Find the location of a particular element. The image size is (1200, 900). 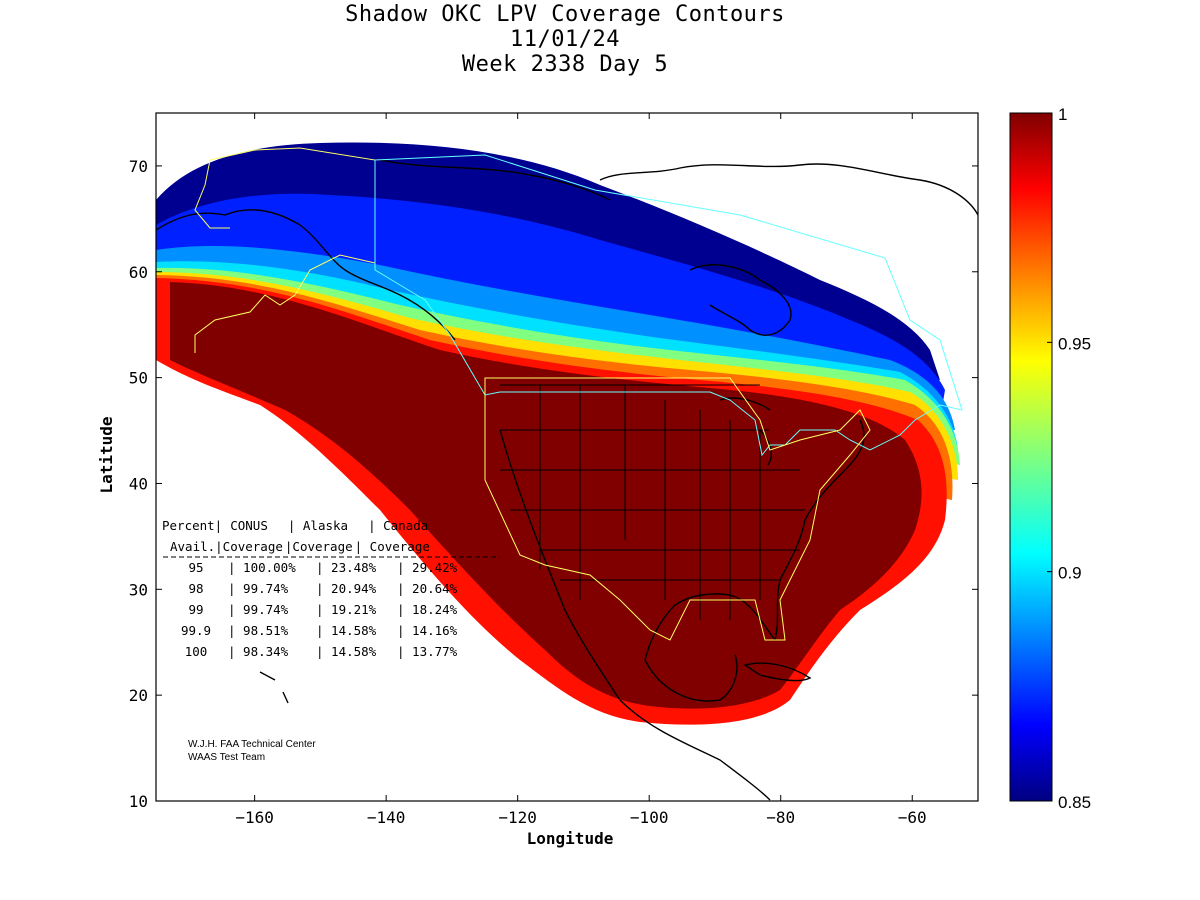

gulf-coast is located at coordinates (710, 627).